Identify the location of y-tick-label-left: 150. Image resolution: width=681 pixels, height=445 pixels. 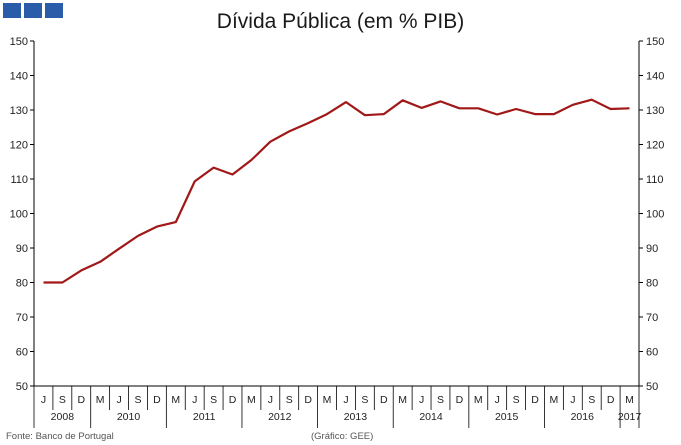
(19, 42).